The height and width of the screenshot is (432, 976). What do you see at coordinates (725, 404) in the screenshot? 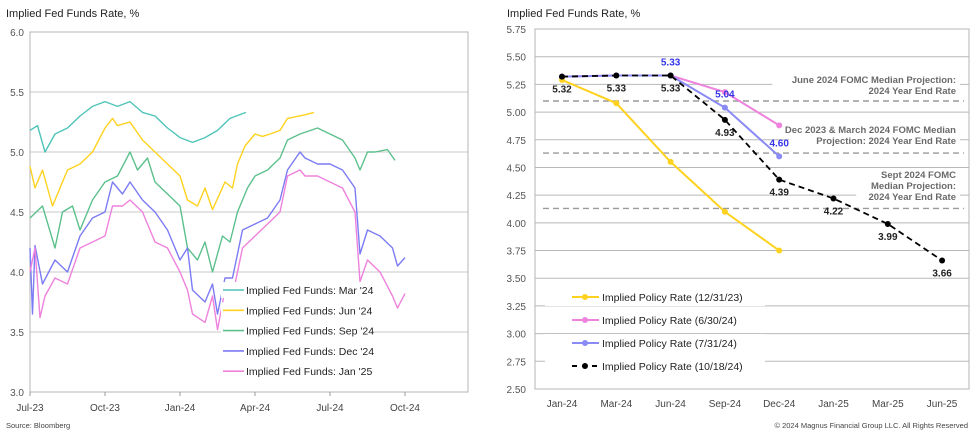
I see `x-tick-label: Sep-24` at bounding box center [725, 404].